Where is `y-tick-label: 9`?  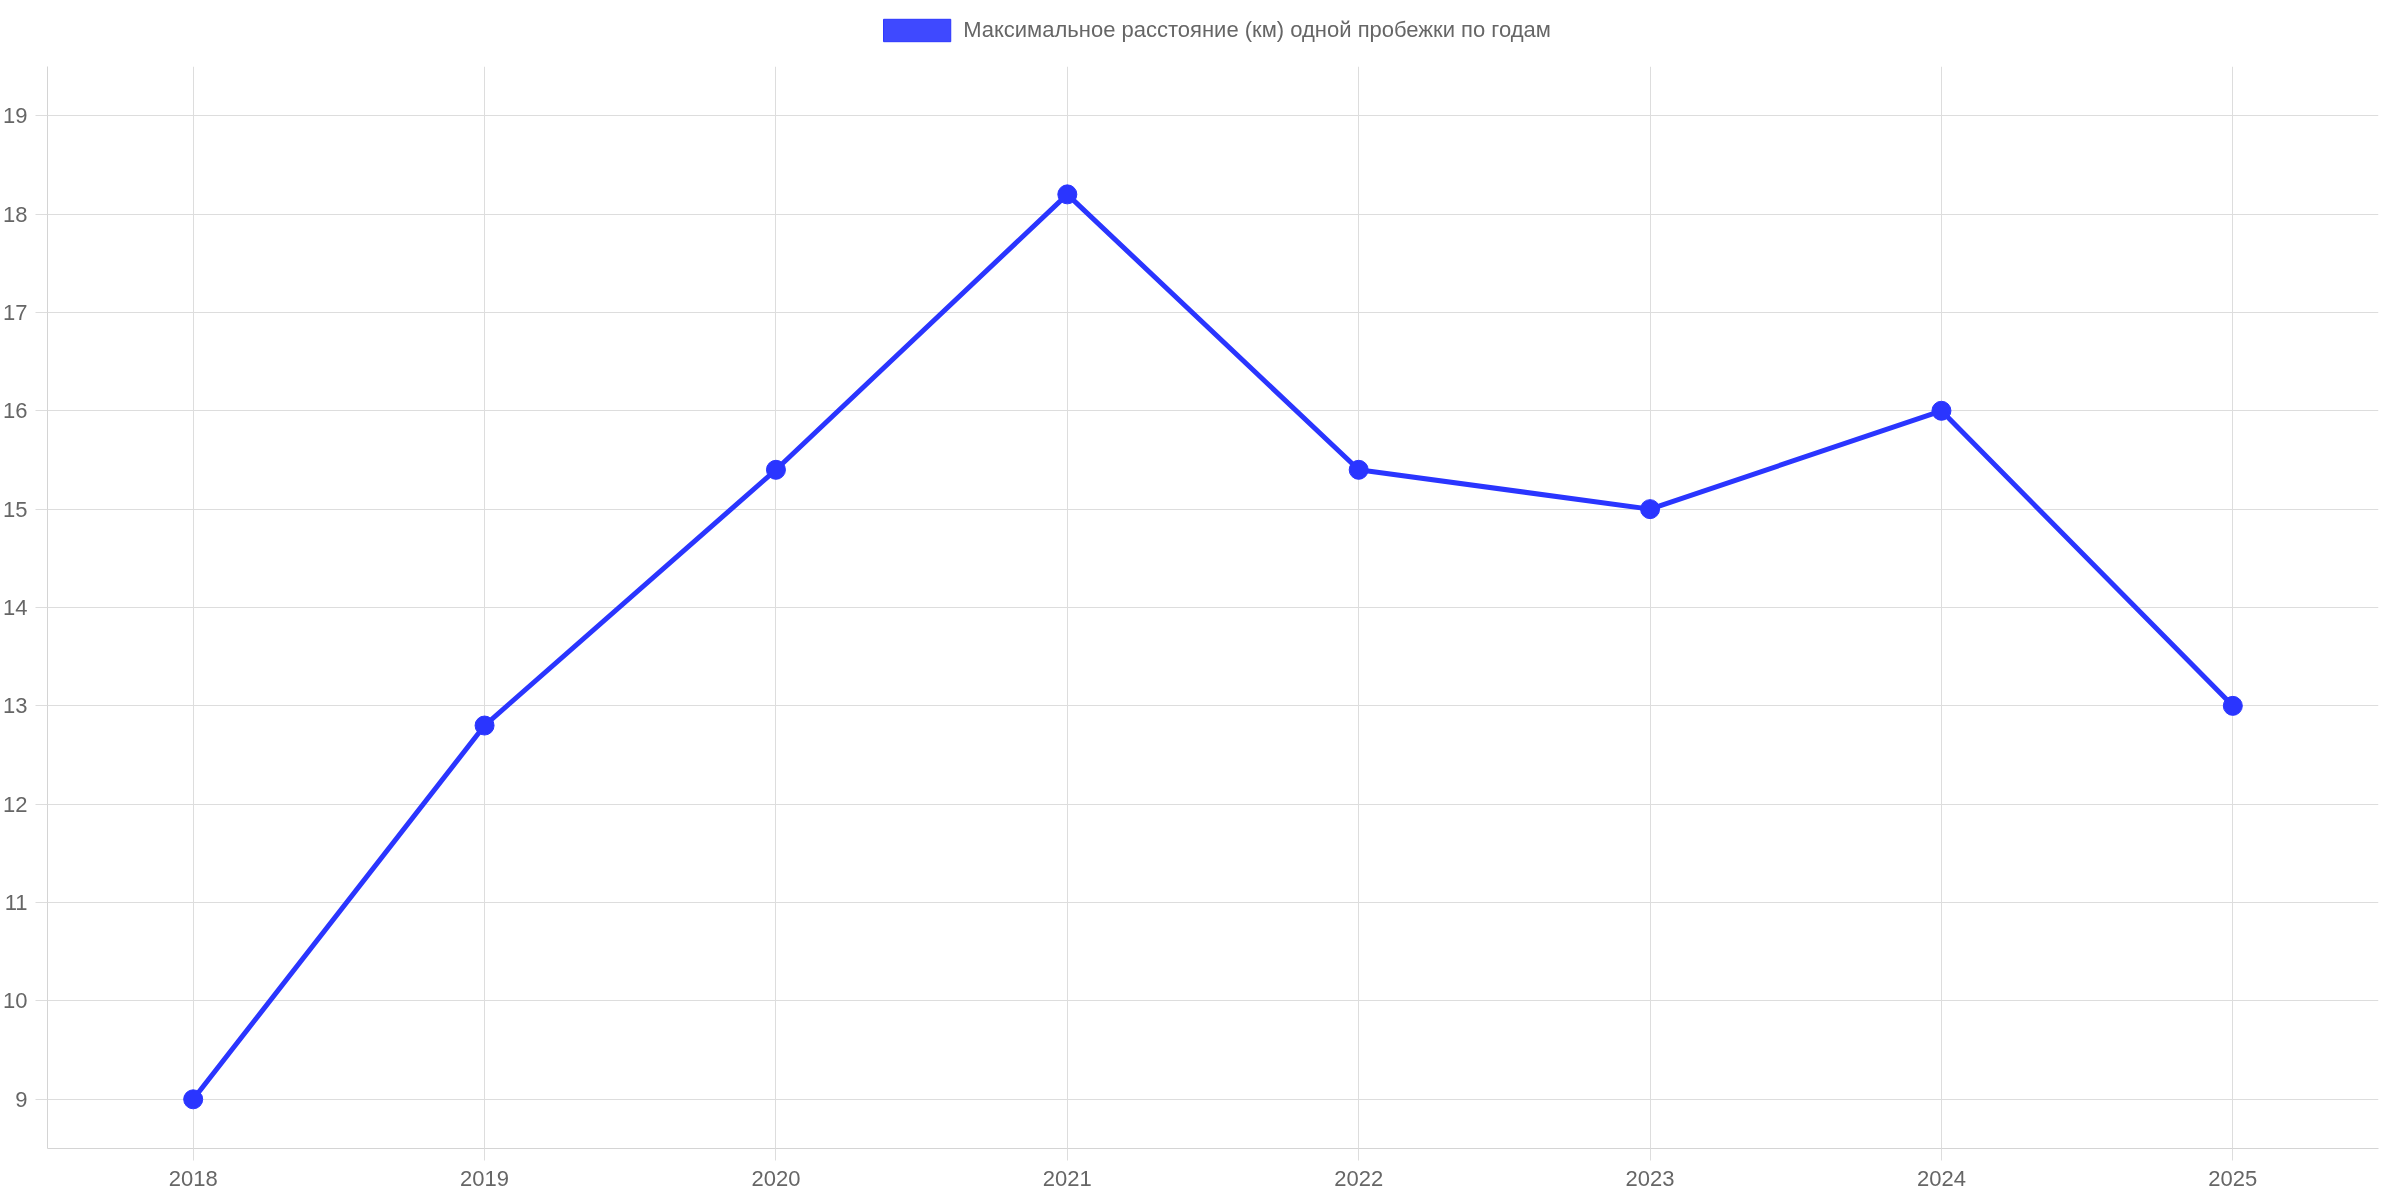
y-tick-label: 9 is located at coordinates (21, 1099).